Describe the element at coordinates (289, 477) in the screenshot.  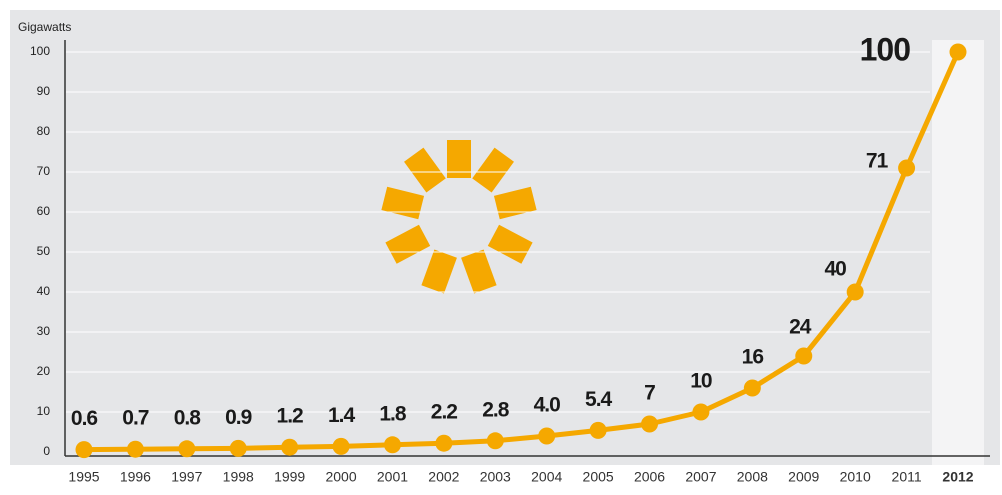
I see `x-tick-label: 1999` at that location.